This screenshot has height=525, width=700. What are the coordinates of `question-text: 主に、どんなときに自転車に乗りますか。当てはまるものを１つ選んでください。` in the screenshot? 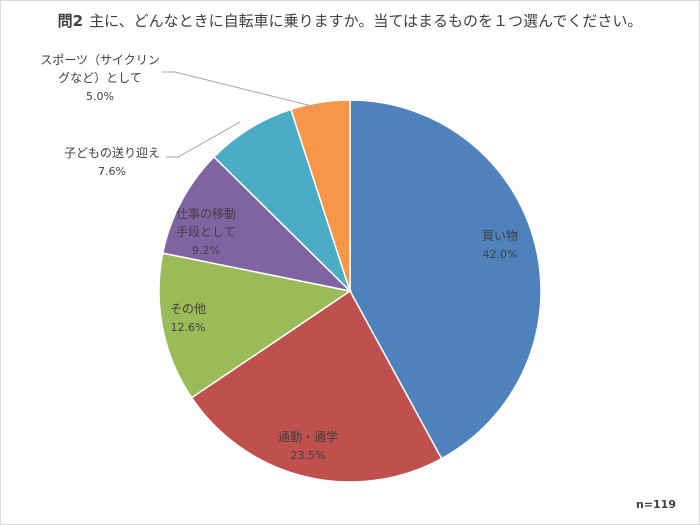 It's located at (366, 21).